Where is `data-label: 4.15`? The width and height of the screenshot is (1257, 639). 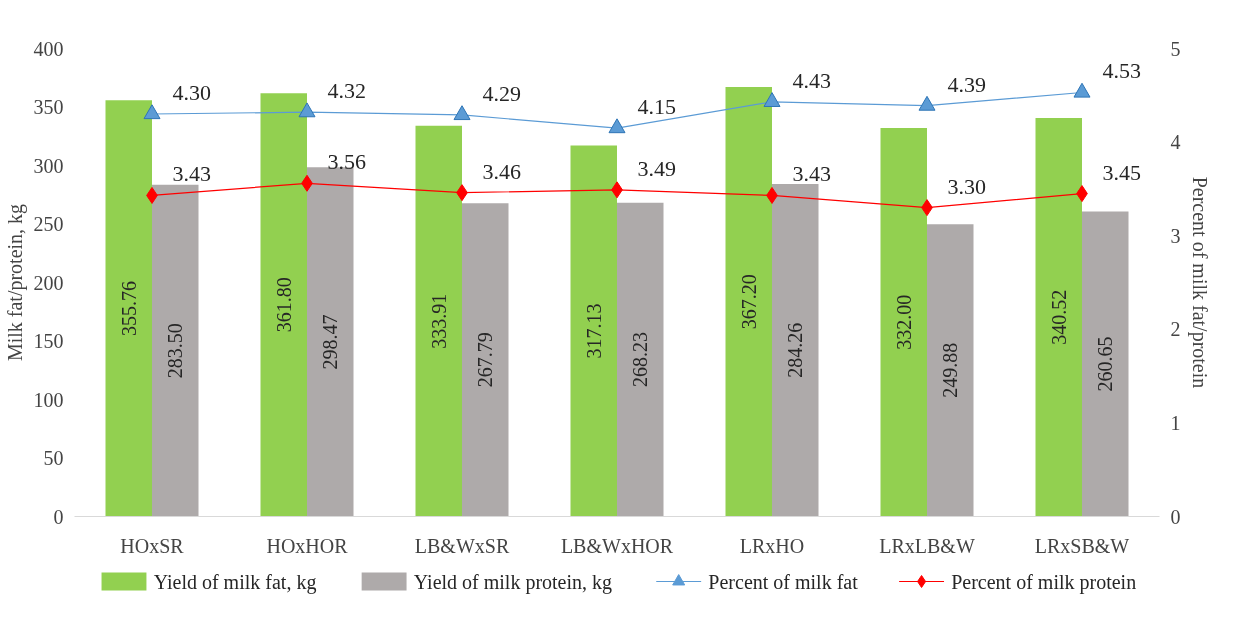 data-label: 4.15 is located at coordinates (656, 107).